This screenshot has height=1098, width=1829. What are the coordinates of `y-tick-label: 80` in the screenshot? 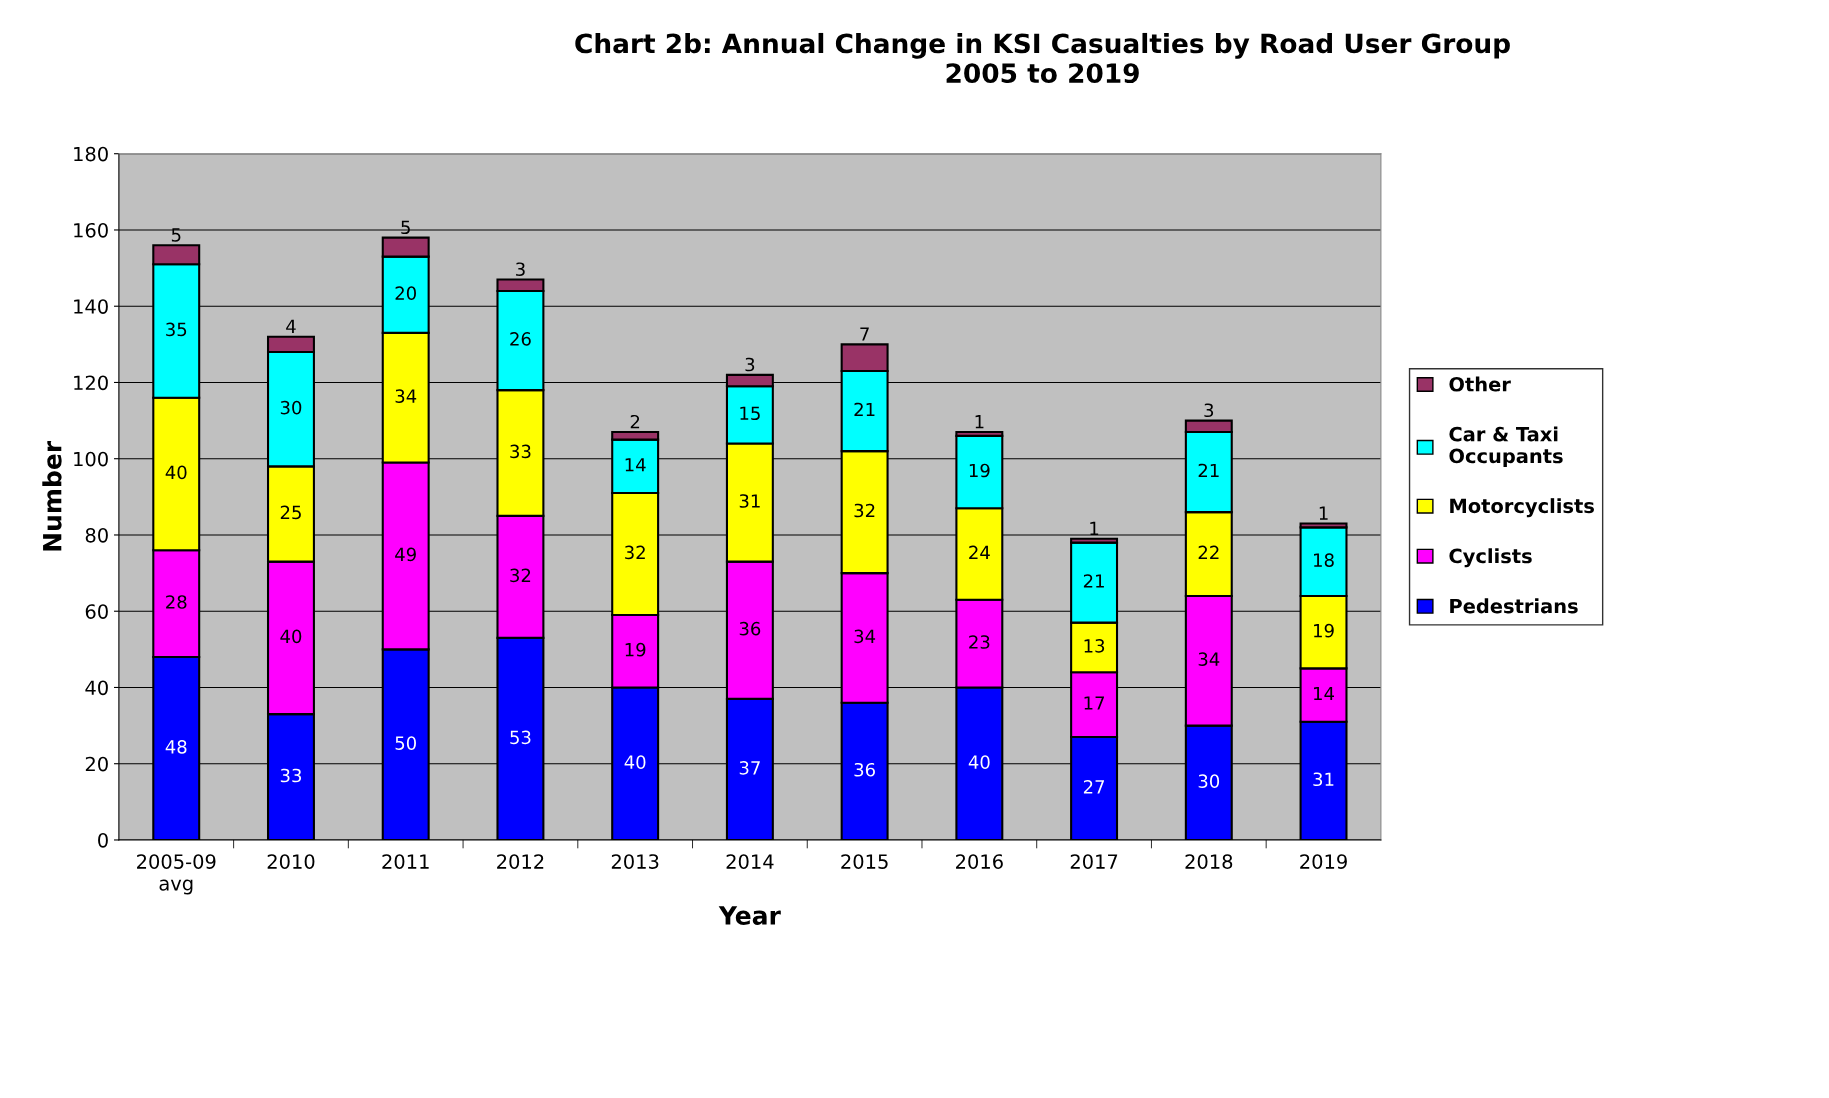 It's located at (96, 535).